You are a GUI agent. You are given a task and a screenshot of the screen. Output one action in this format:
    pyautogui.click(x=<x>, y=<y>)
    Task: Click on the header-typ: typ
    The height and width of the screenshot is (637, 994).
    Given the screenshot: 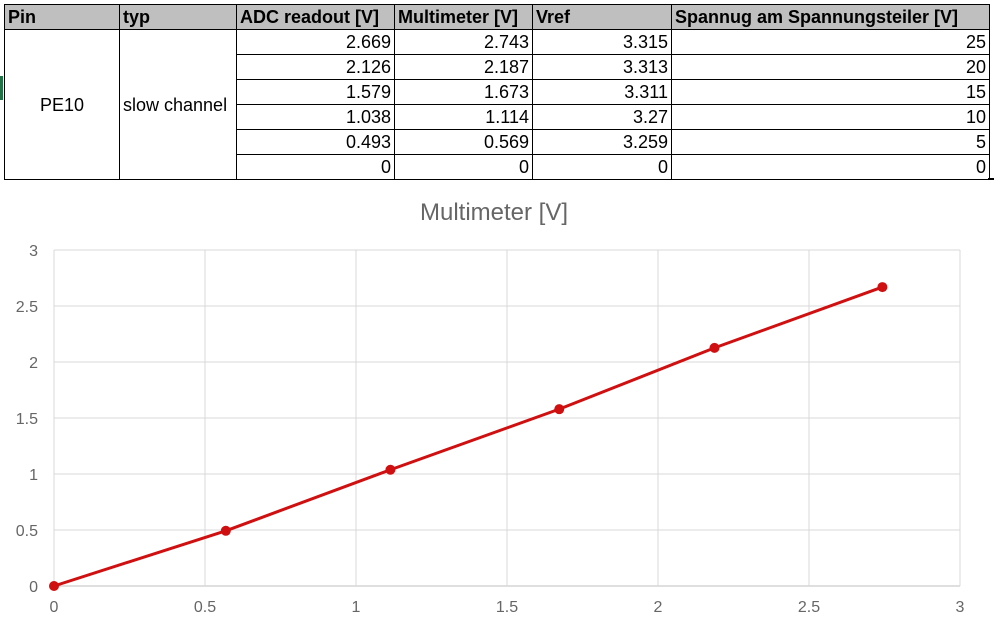 What is the action you would take?
    pyautogui.click(x=178, y=17)
    